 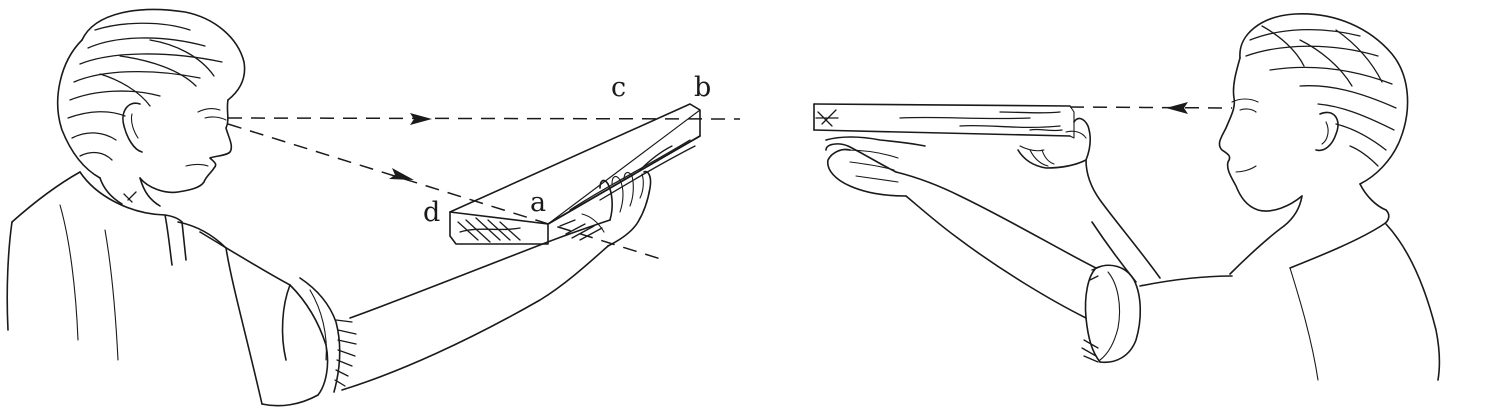 What do you see at coordinates (1082, 139) in the screenshot?
I see `right-figure-near-hand` at bounding box center [1082, 139].